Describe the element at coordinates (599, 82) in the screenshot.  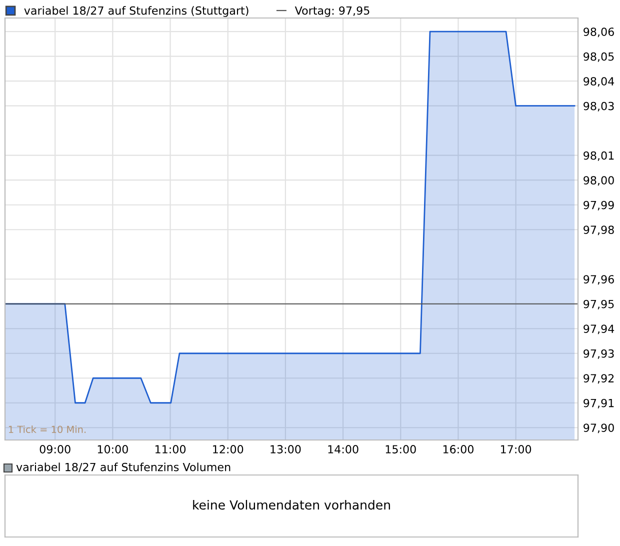
I see `y-tick-label: 98,04` at that location.